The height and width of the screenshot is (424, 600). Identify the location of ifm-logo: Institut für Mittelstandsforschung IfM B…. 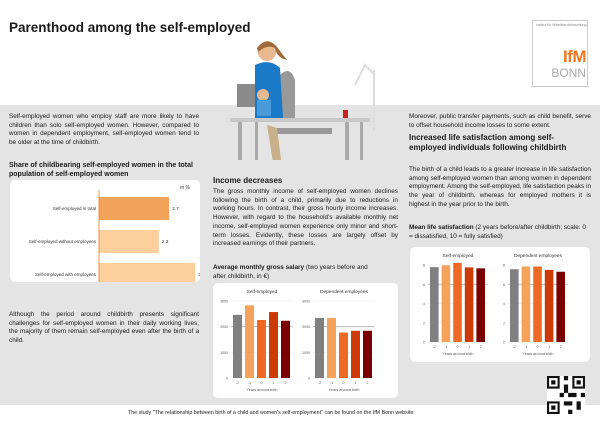
(560, 53).